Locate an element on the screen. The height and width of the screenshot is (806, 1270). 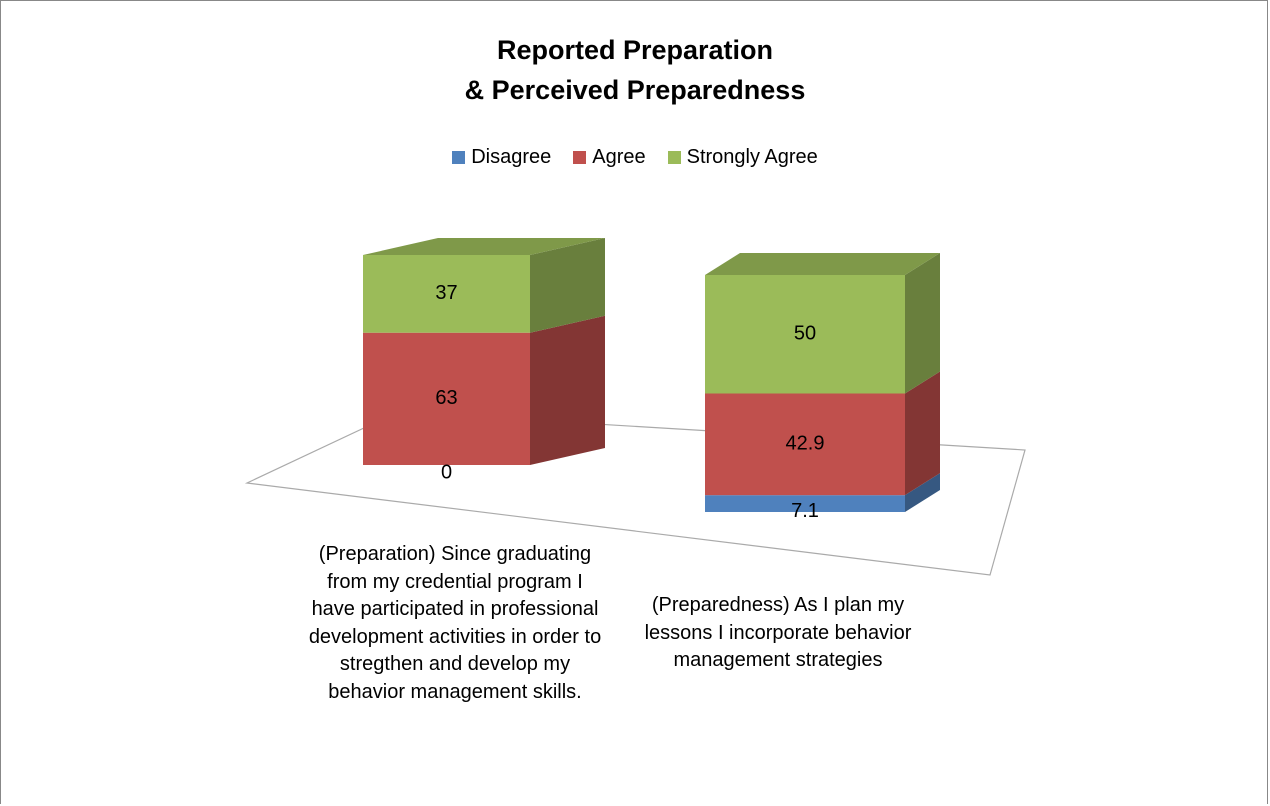
data-label: 50 is located at coordinates (805, 334).